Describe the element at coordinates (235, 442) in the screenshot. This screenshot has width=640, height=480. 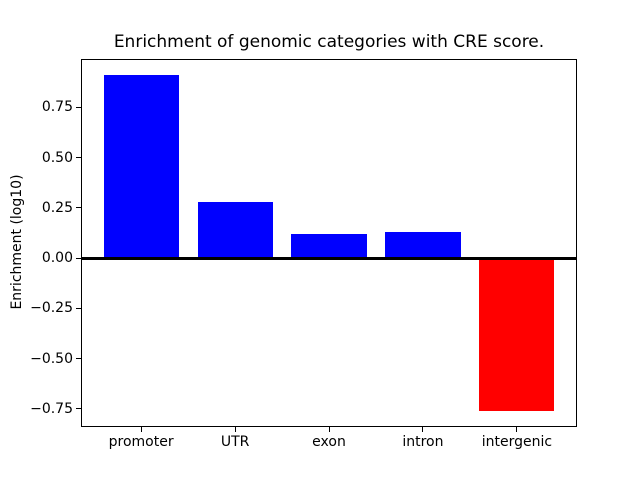
I see `x-tick-label-UTR: UTR` at that location.